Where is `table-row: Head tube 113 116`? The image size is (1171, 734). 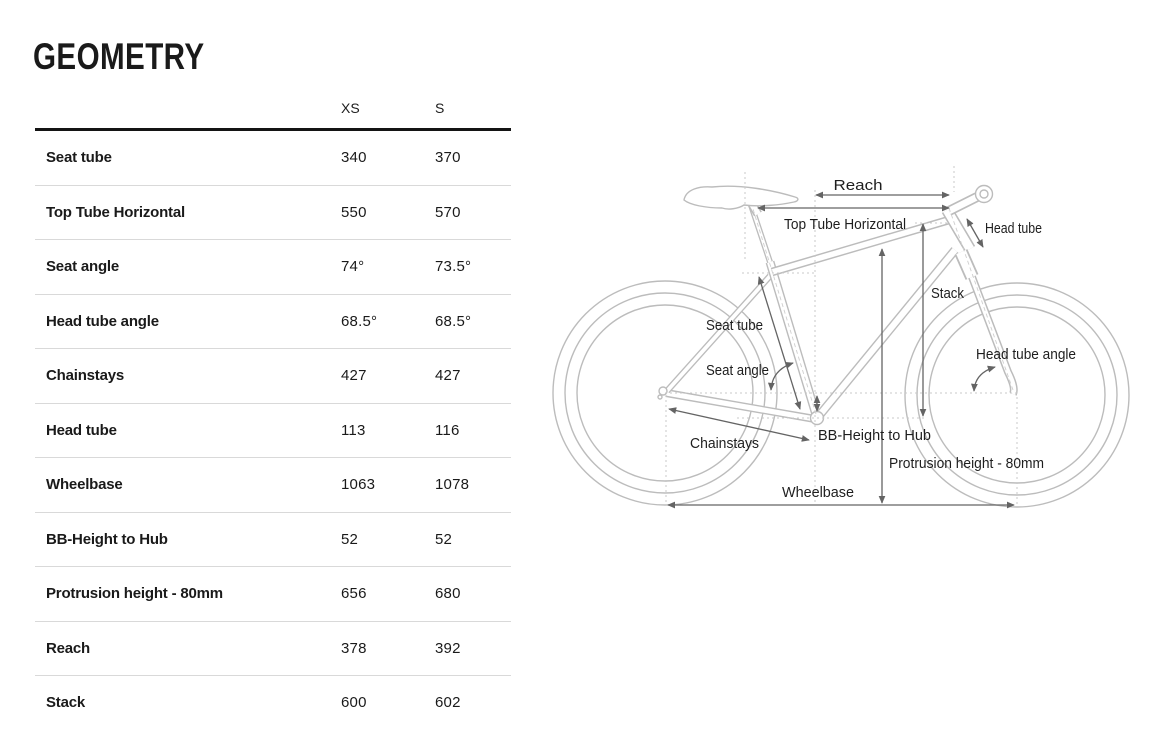 table-row: Head tube 113 116 is located at coordinates (273, 431).